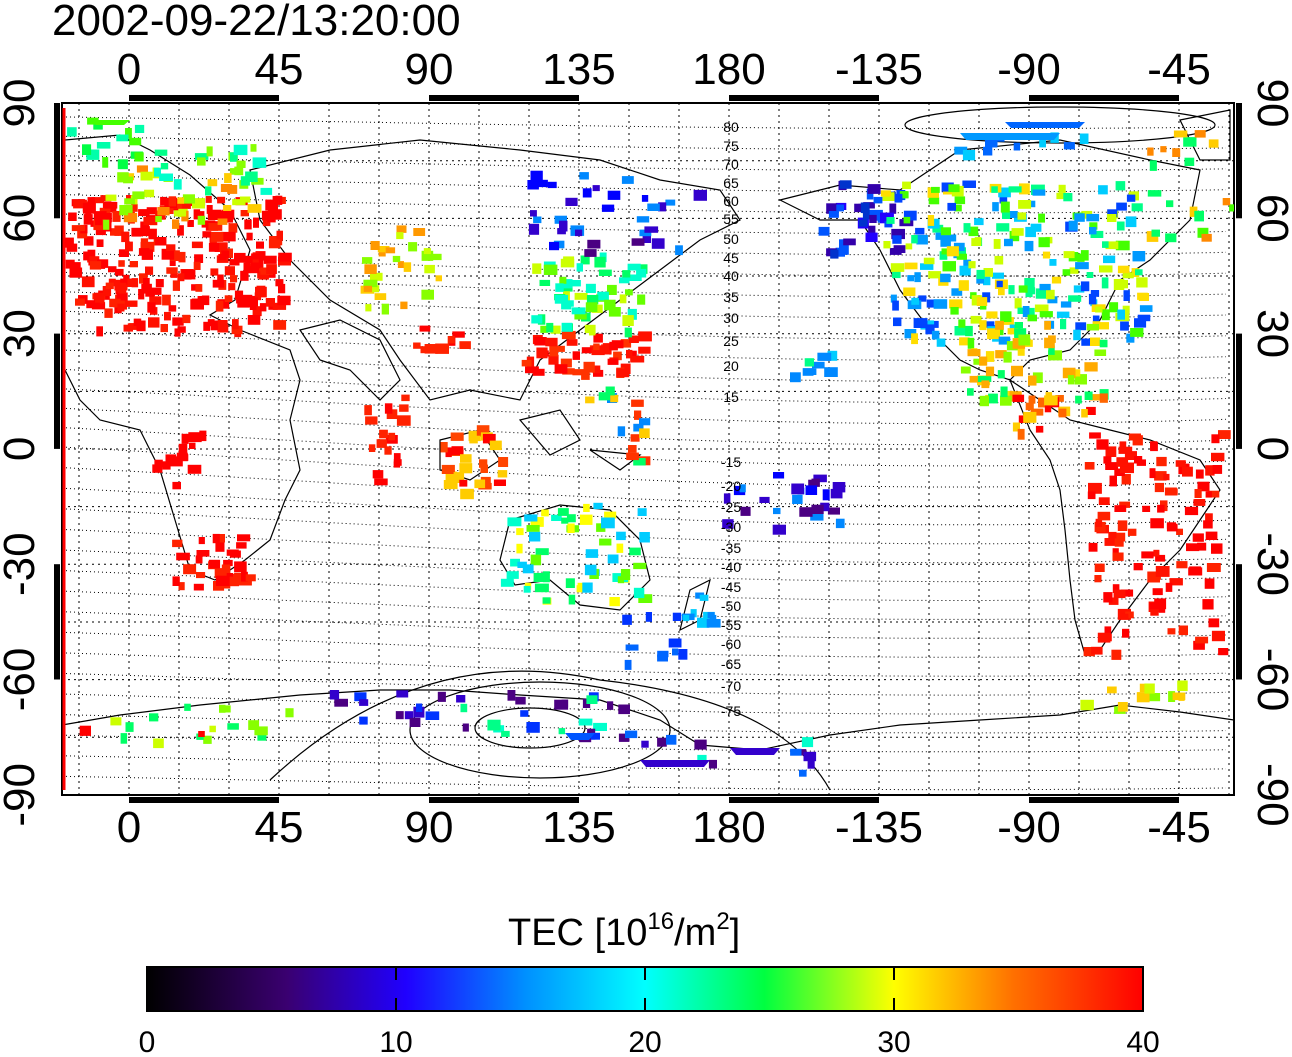  I want to click on colorbar-tick-label: 30, so click(893, 1041).